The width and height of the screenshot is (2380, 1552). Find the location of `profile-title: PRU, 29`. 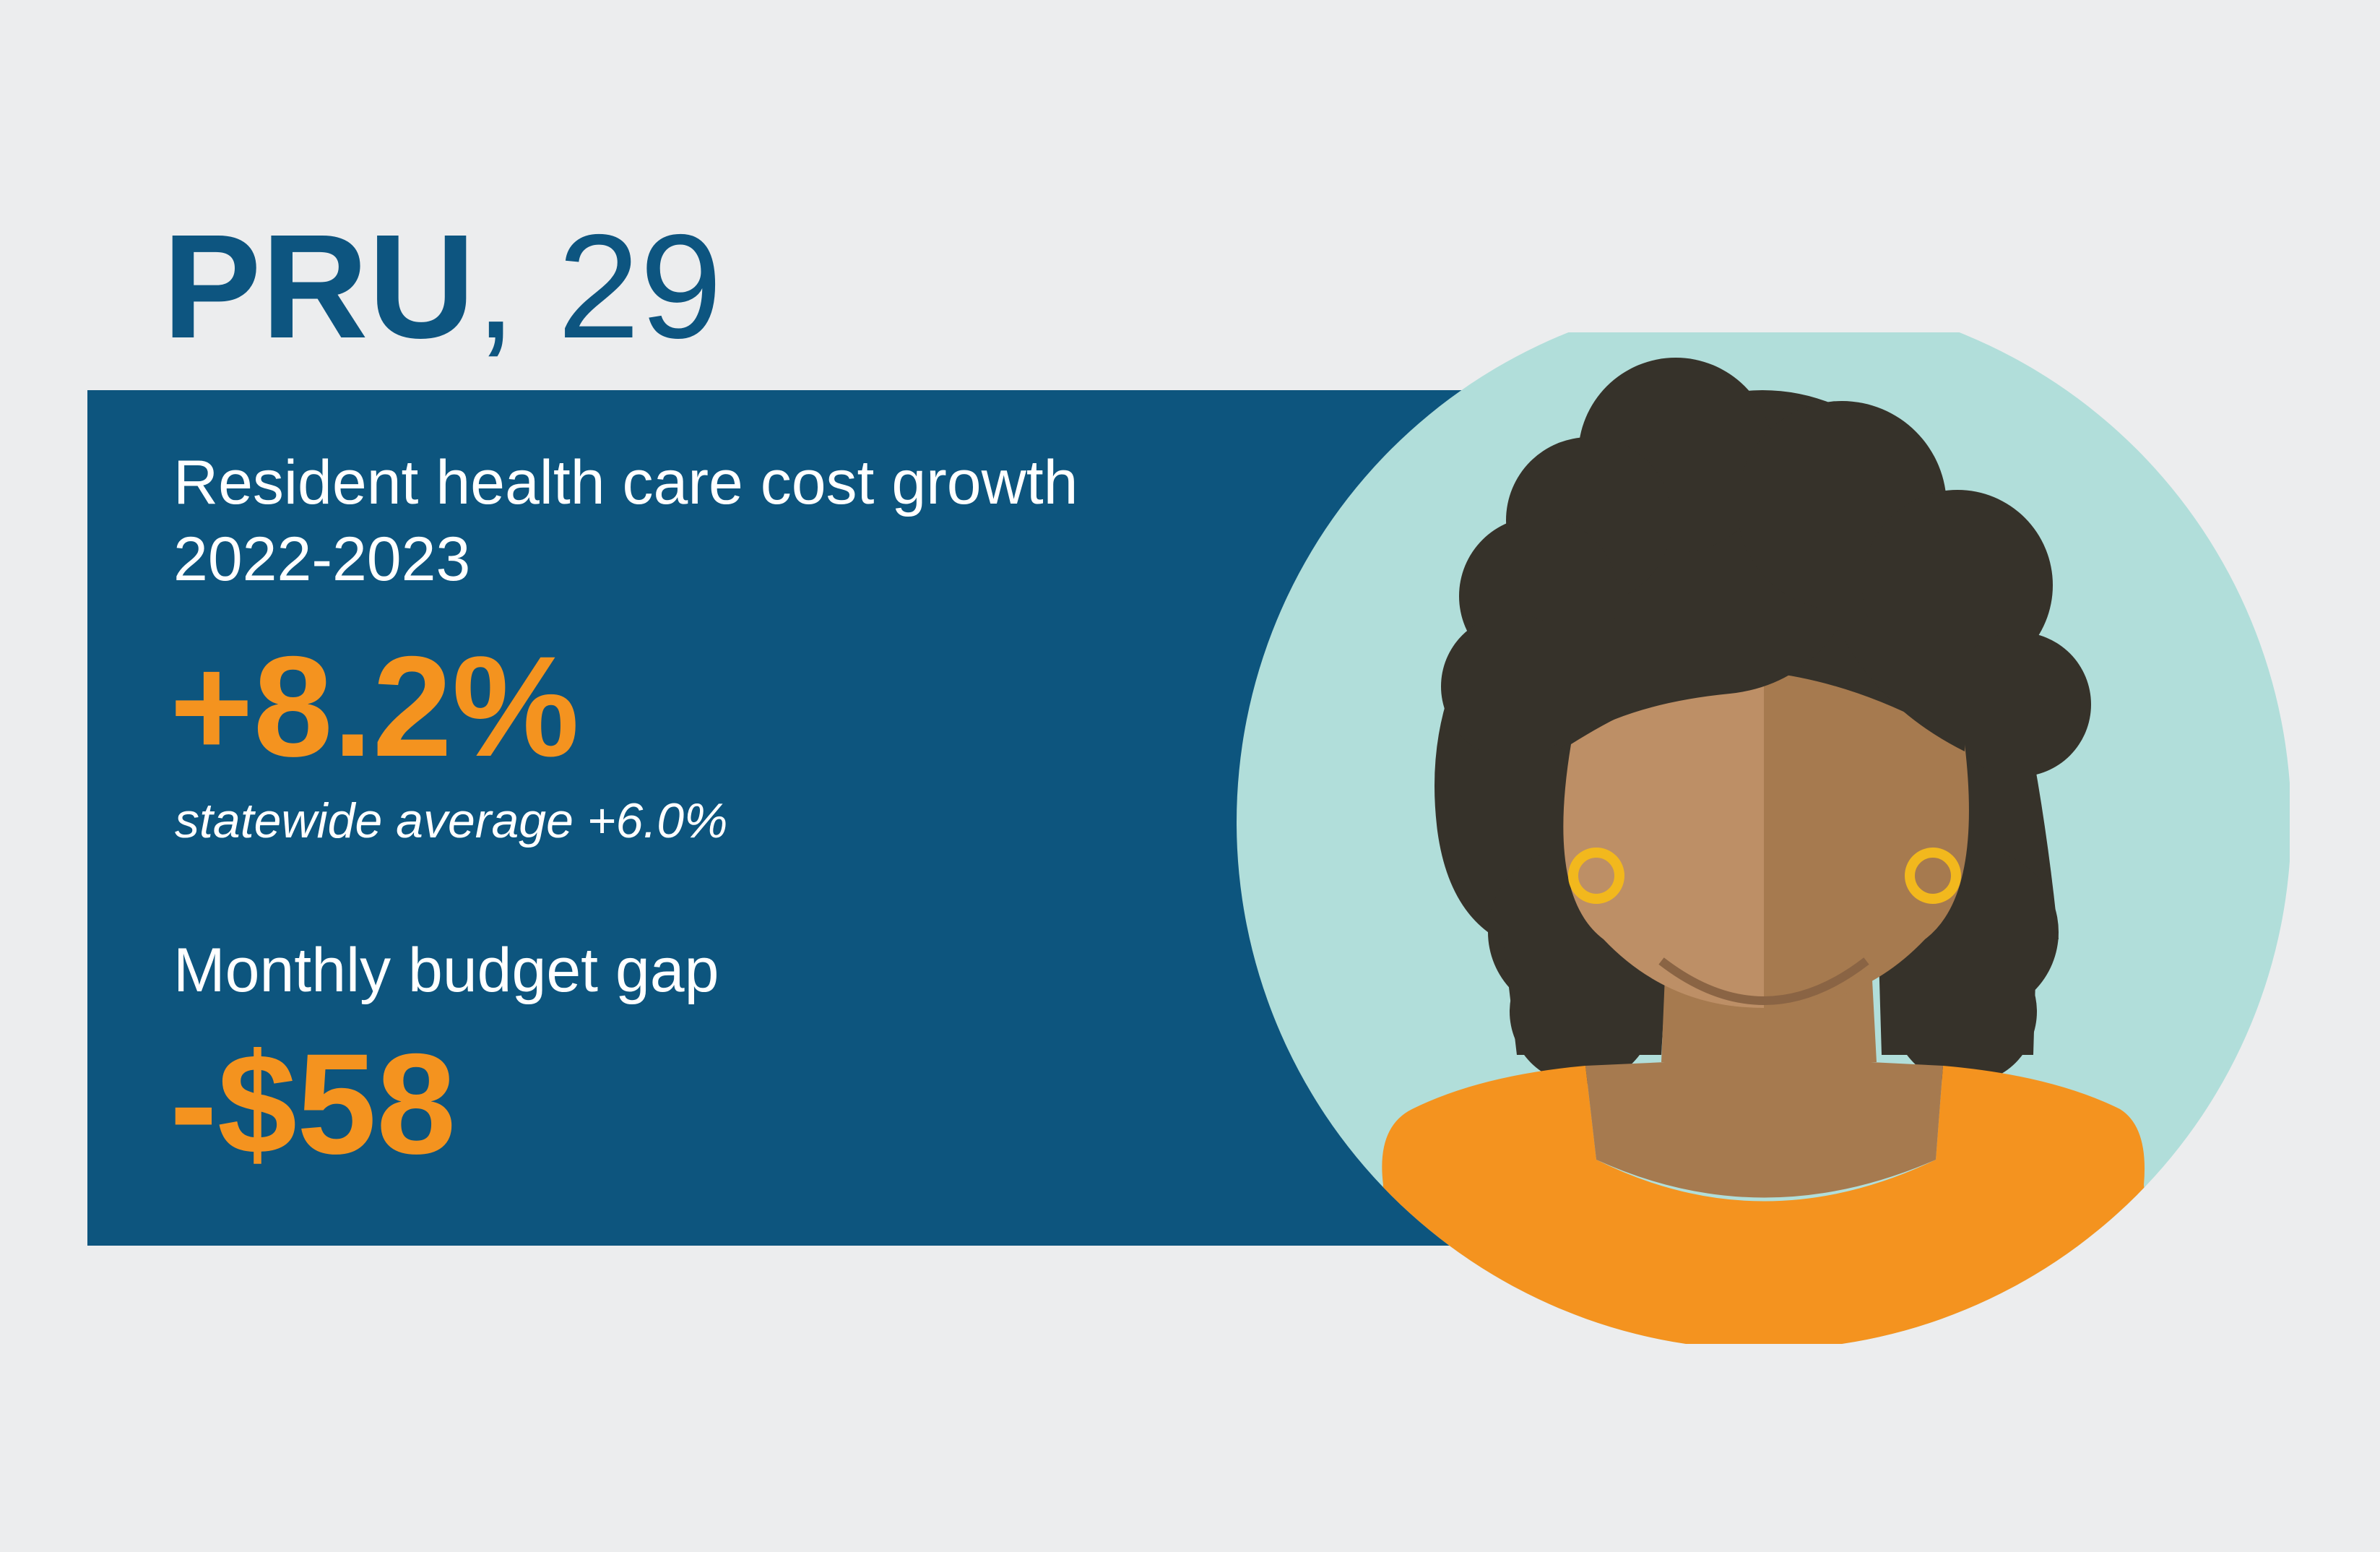

profile-title: PRU, 29 is located at coordinates (442, 287).